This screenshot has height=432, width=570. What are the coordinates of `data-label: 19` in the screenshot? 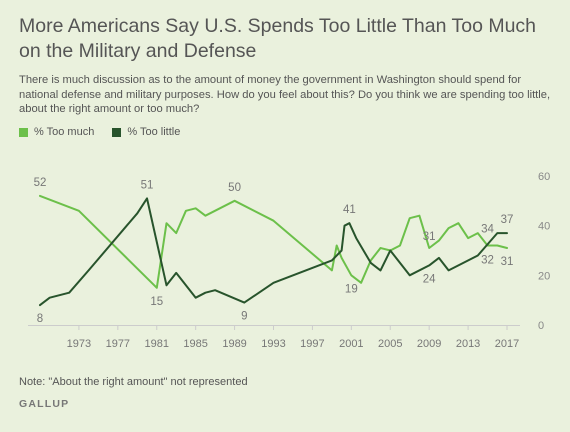 It's located at (351, 289).